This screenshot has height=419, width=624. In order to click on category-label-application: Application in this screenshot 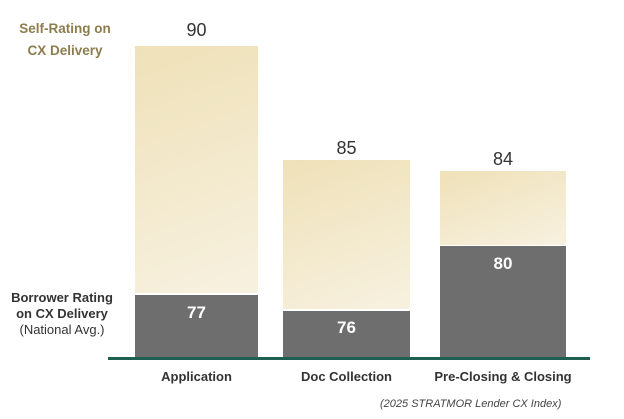, I will do `click(196, 376)`.